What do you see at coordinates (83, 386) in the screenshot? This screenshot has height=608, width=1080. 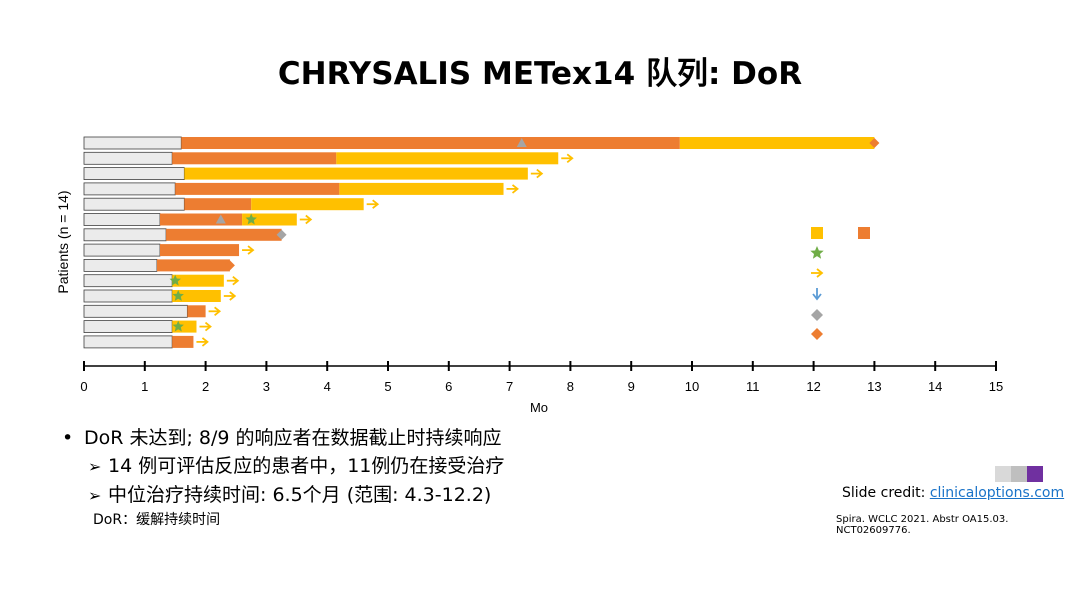 I see `x-tick-label: 0` at bounding box center [83, 386].